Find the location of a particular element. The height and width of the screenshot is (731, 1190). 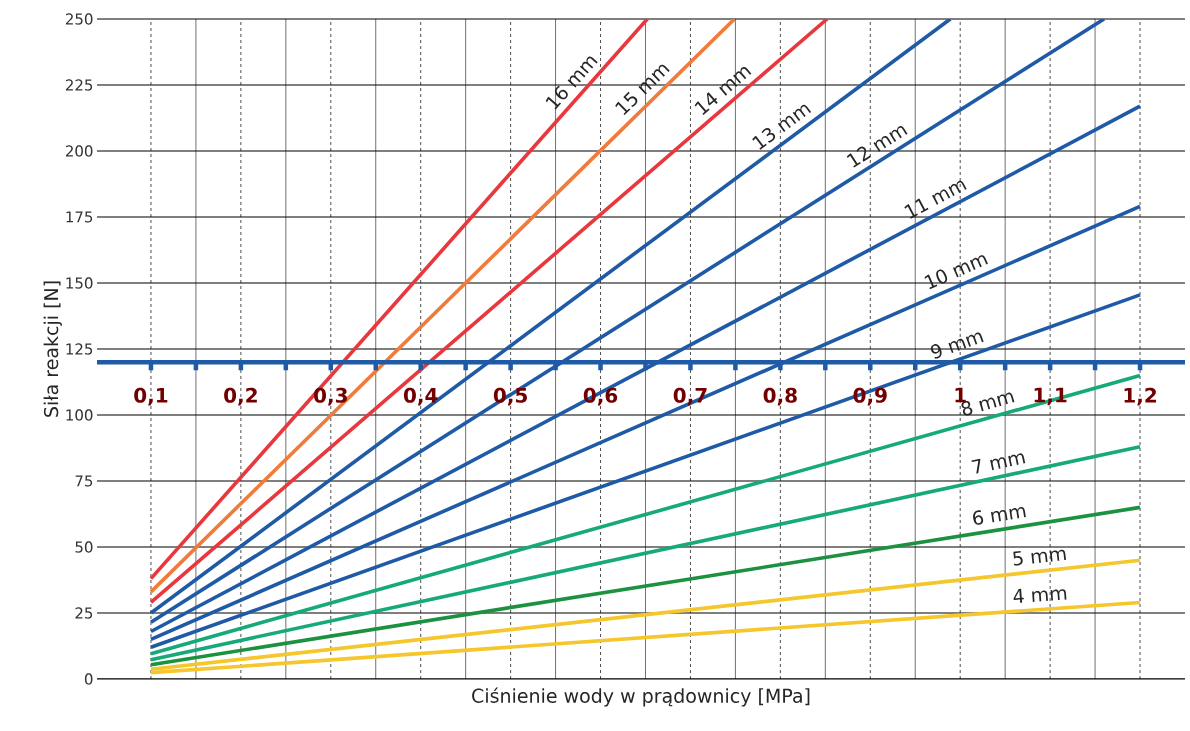

text: 12 mm is located at coordinates (877, 147).